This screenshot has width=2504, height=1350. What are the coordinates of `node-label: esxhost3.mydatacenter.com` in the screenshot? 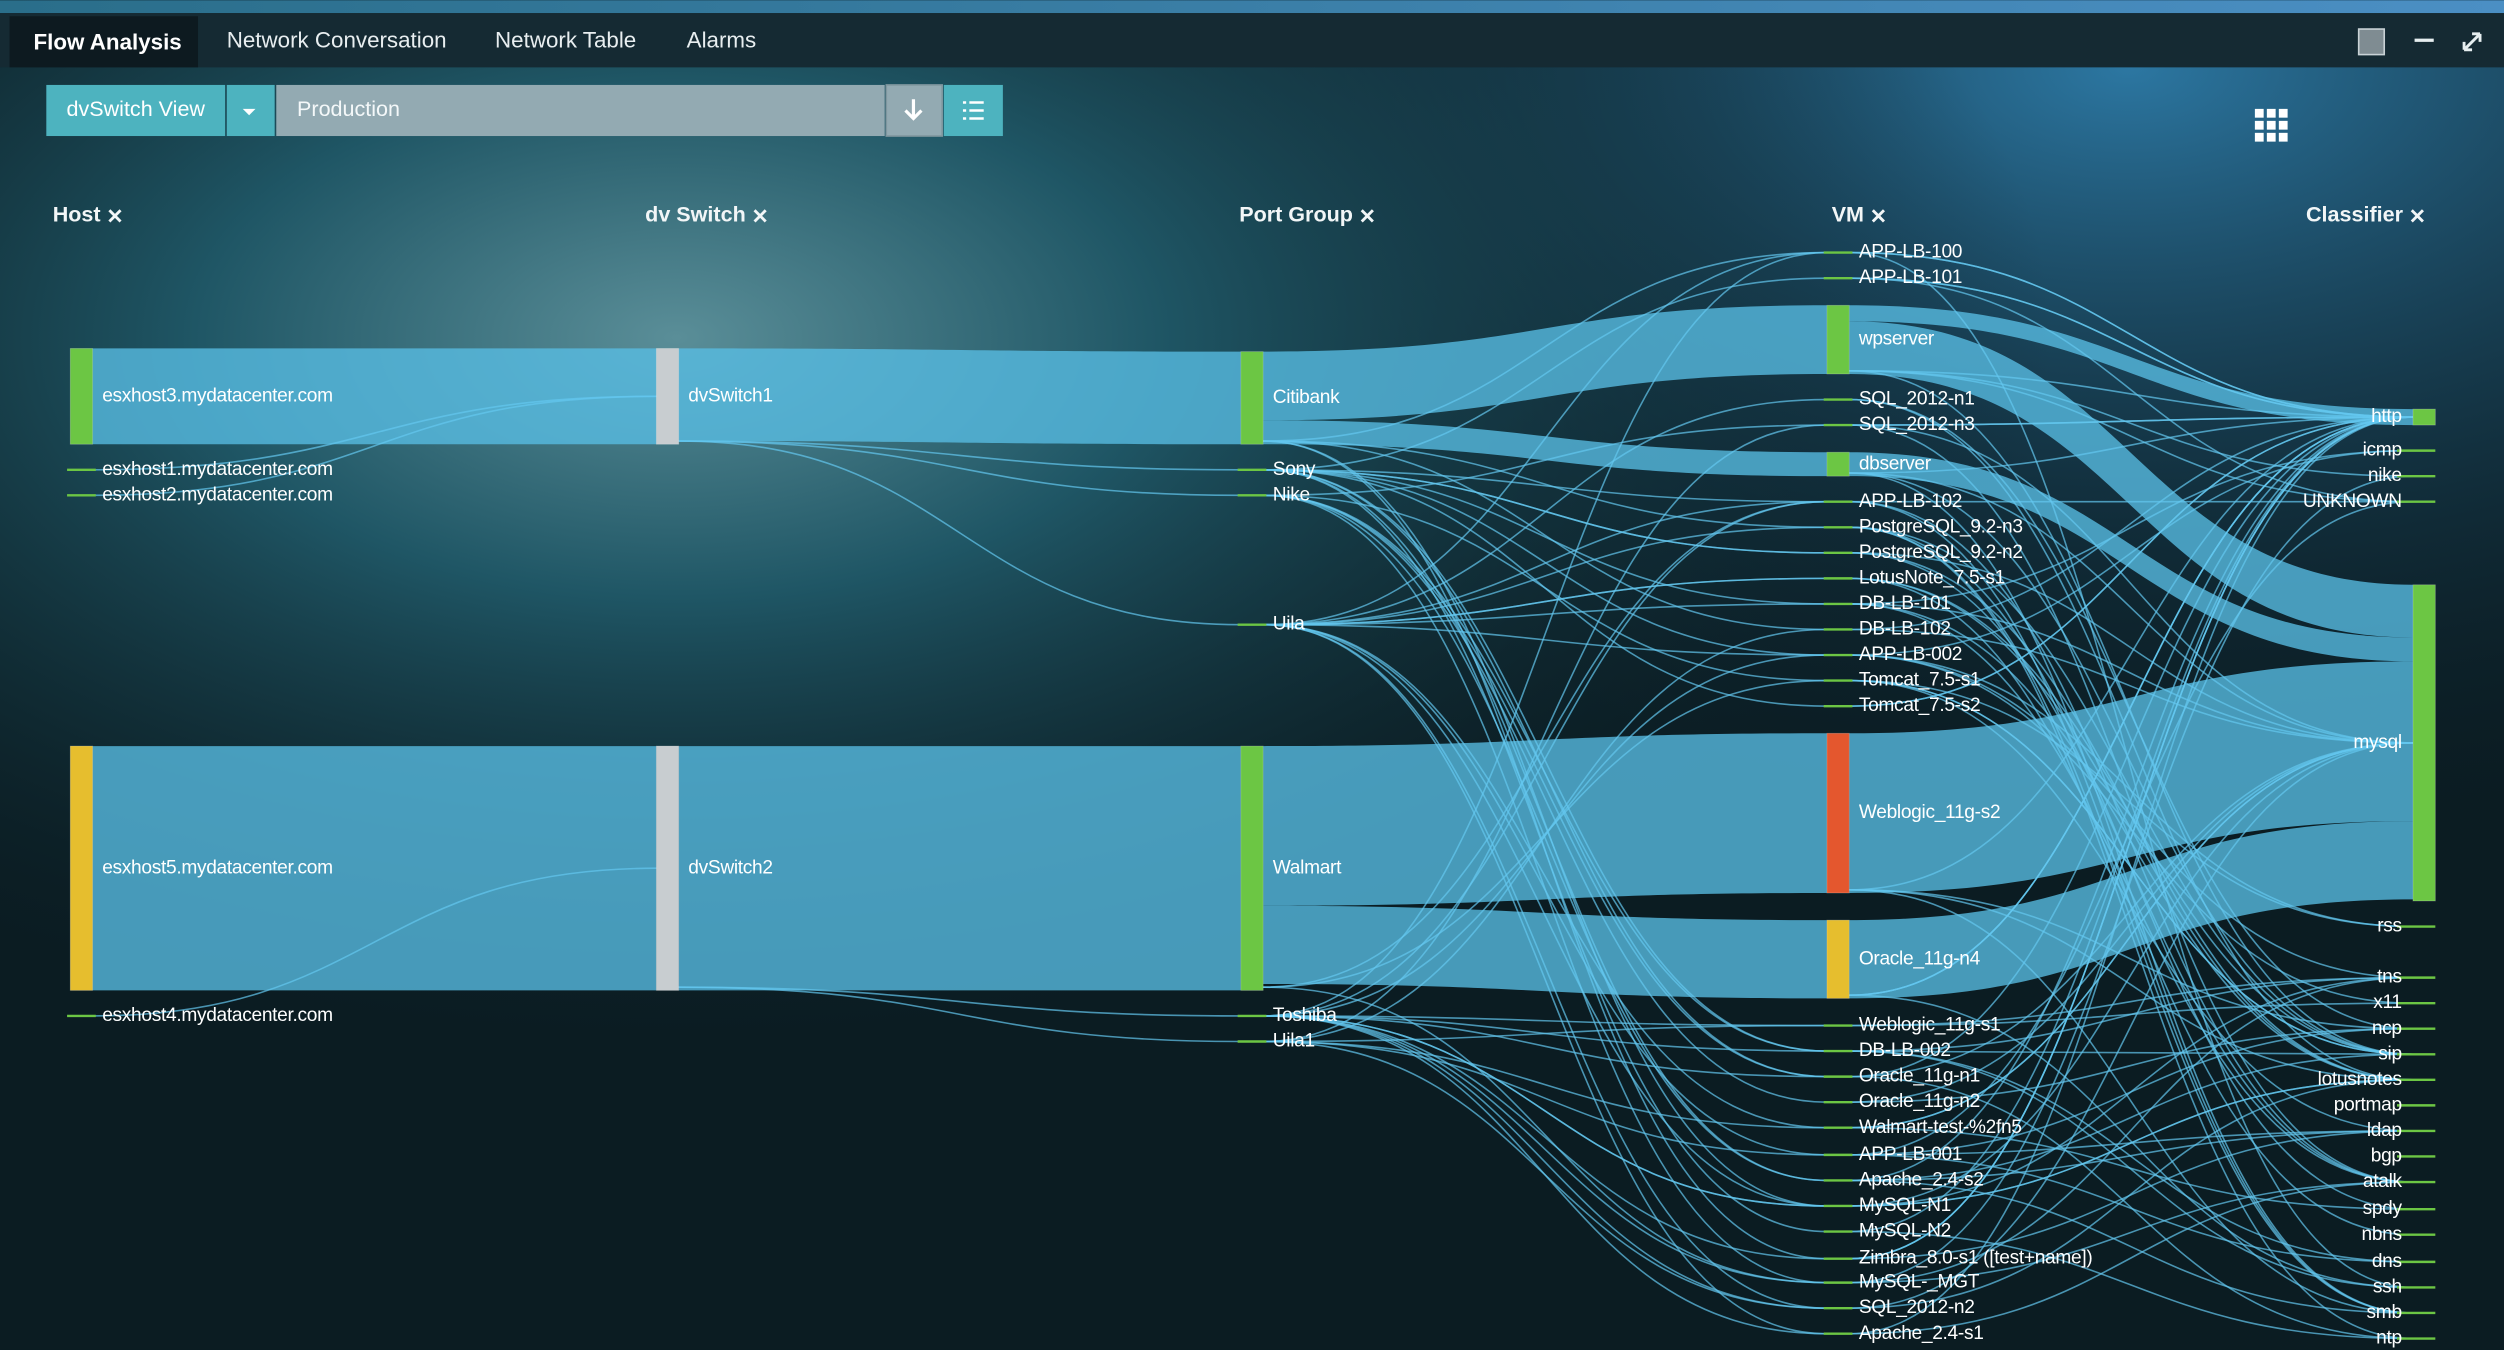 It's located at (217, 395).